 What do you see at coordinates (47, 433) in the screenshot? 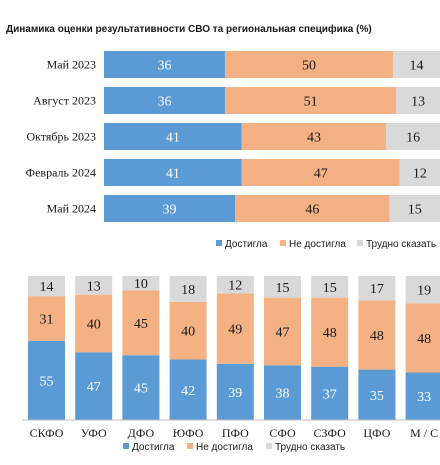
I see `category-label: СКФО` at bounding box center [47, 433].